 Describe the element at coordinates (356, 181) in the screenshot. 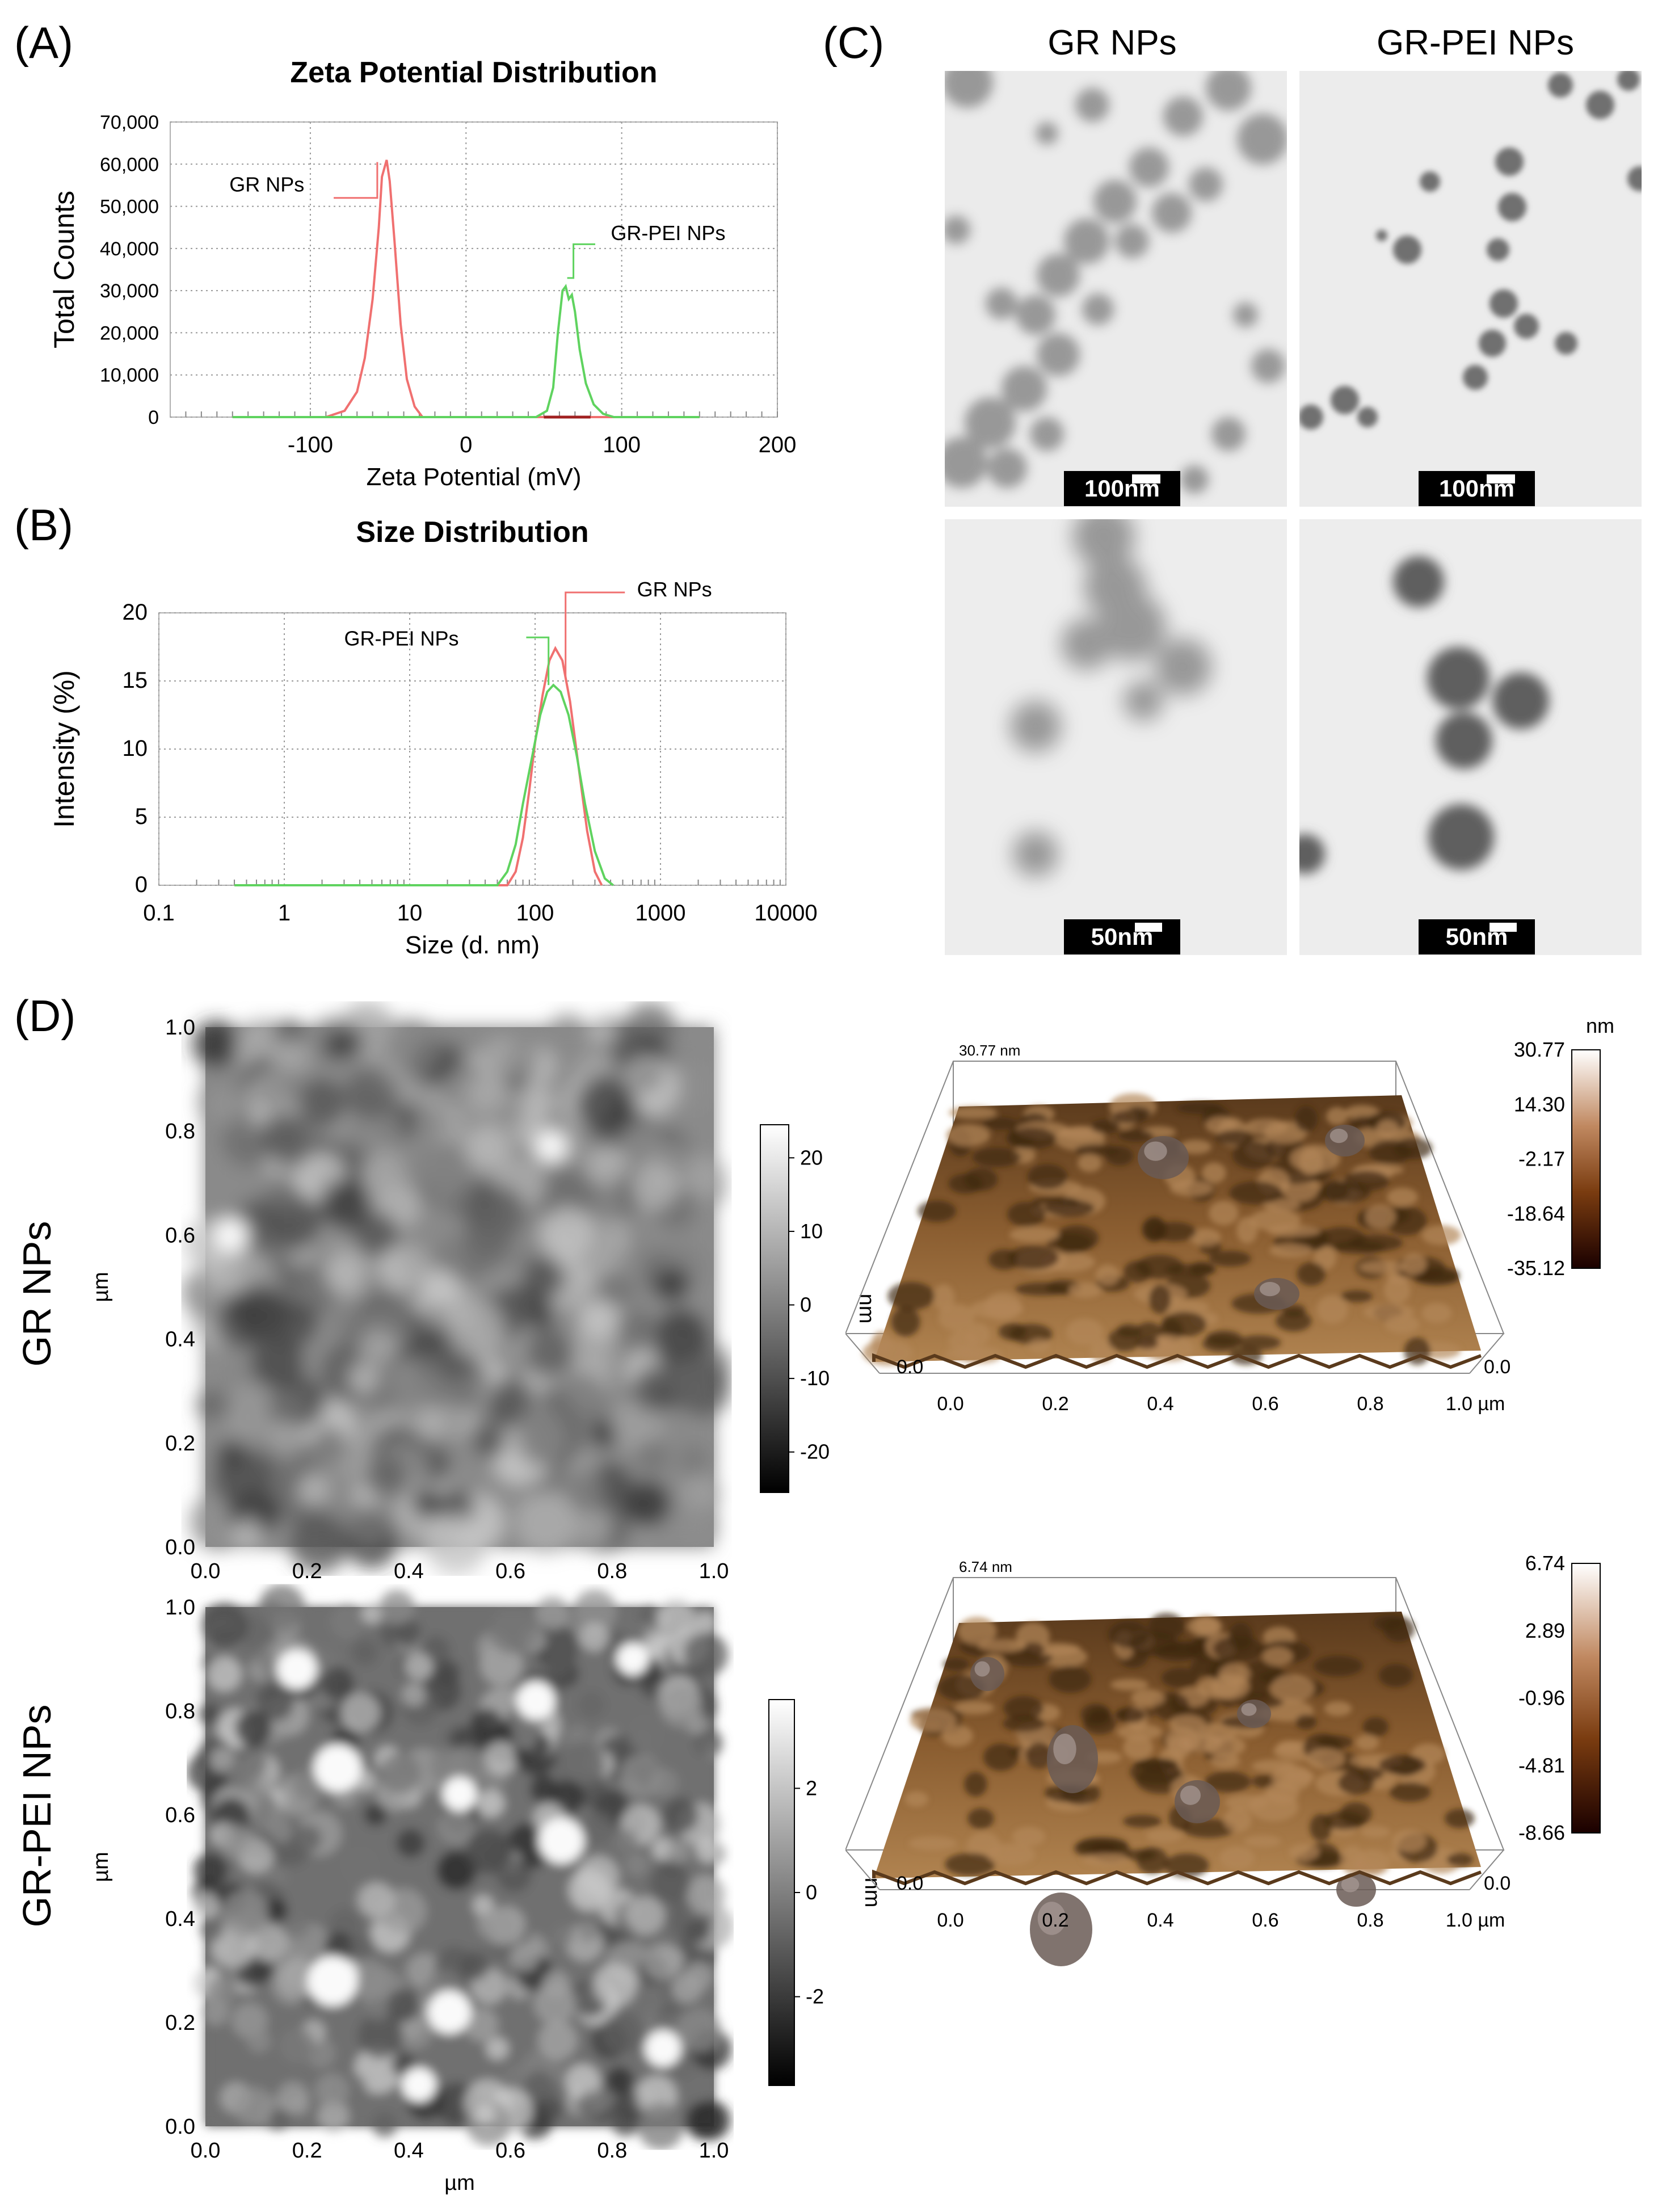

I see `gr-annotation-line` at that location.